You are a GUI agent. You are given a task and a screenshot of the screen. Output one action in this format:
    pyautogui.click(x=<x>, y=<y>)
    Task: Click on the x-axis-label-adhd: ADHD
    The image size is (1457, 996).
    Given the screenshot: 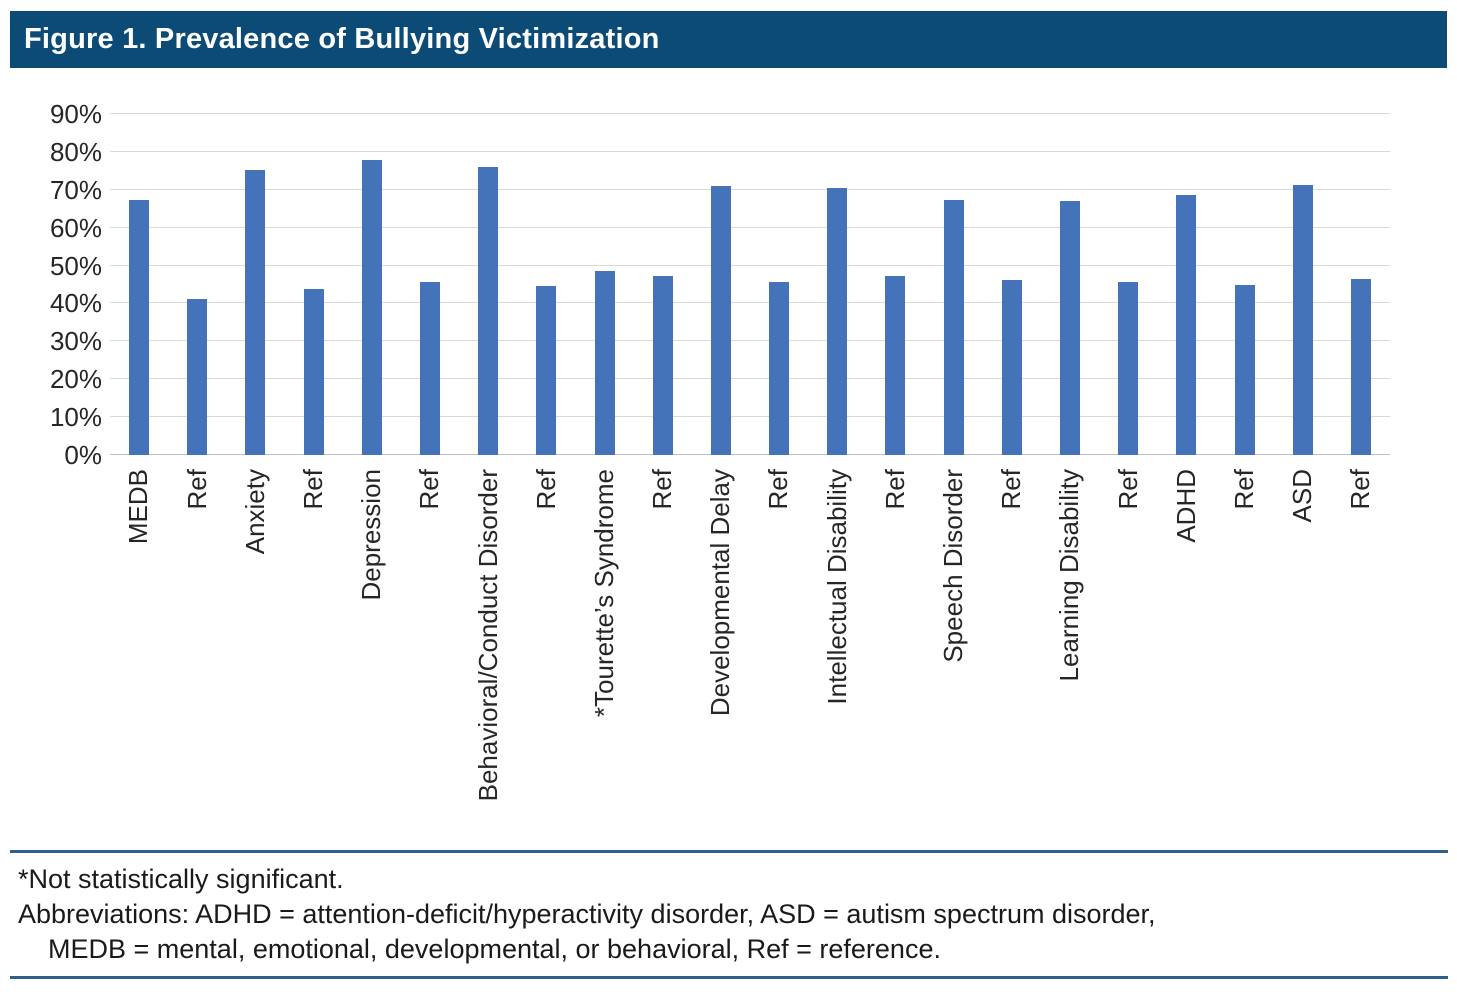 What is the action you would take?
    pyautogui.click(x=1186, y=664)
    